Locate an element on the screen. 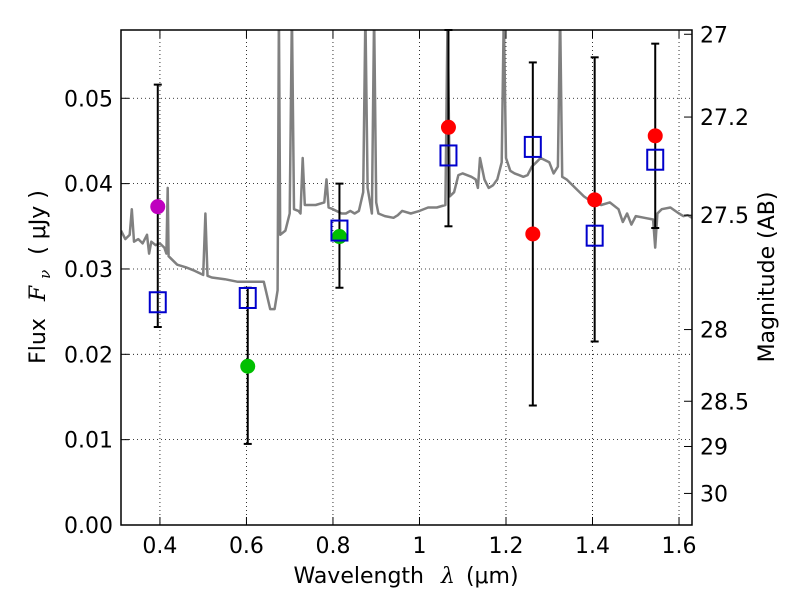  x-axis-label-main: Wavelength is located at coordinates (358, 576).